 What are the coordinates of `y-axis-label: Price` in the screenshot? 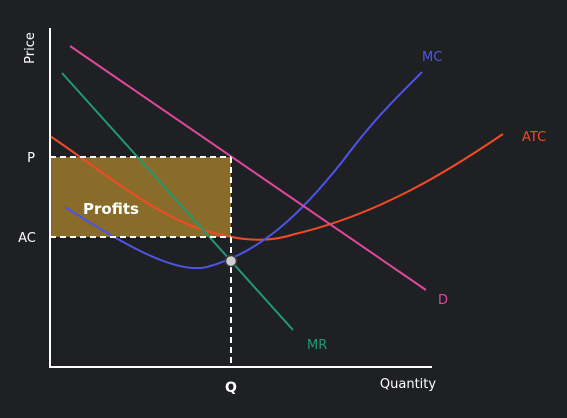 It's located at (30, 48).